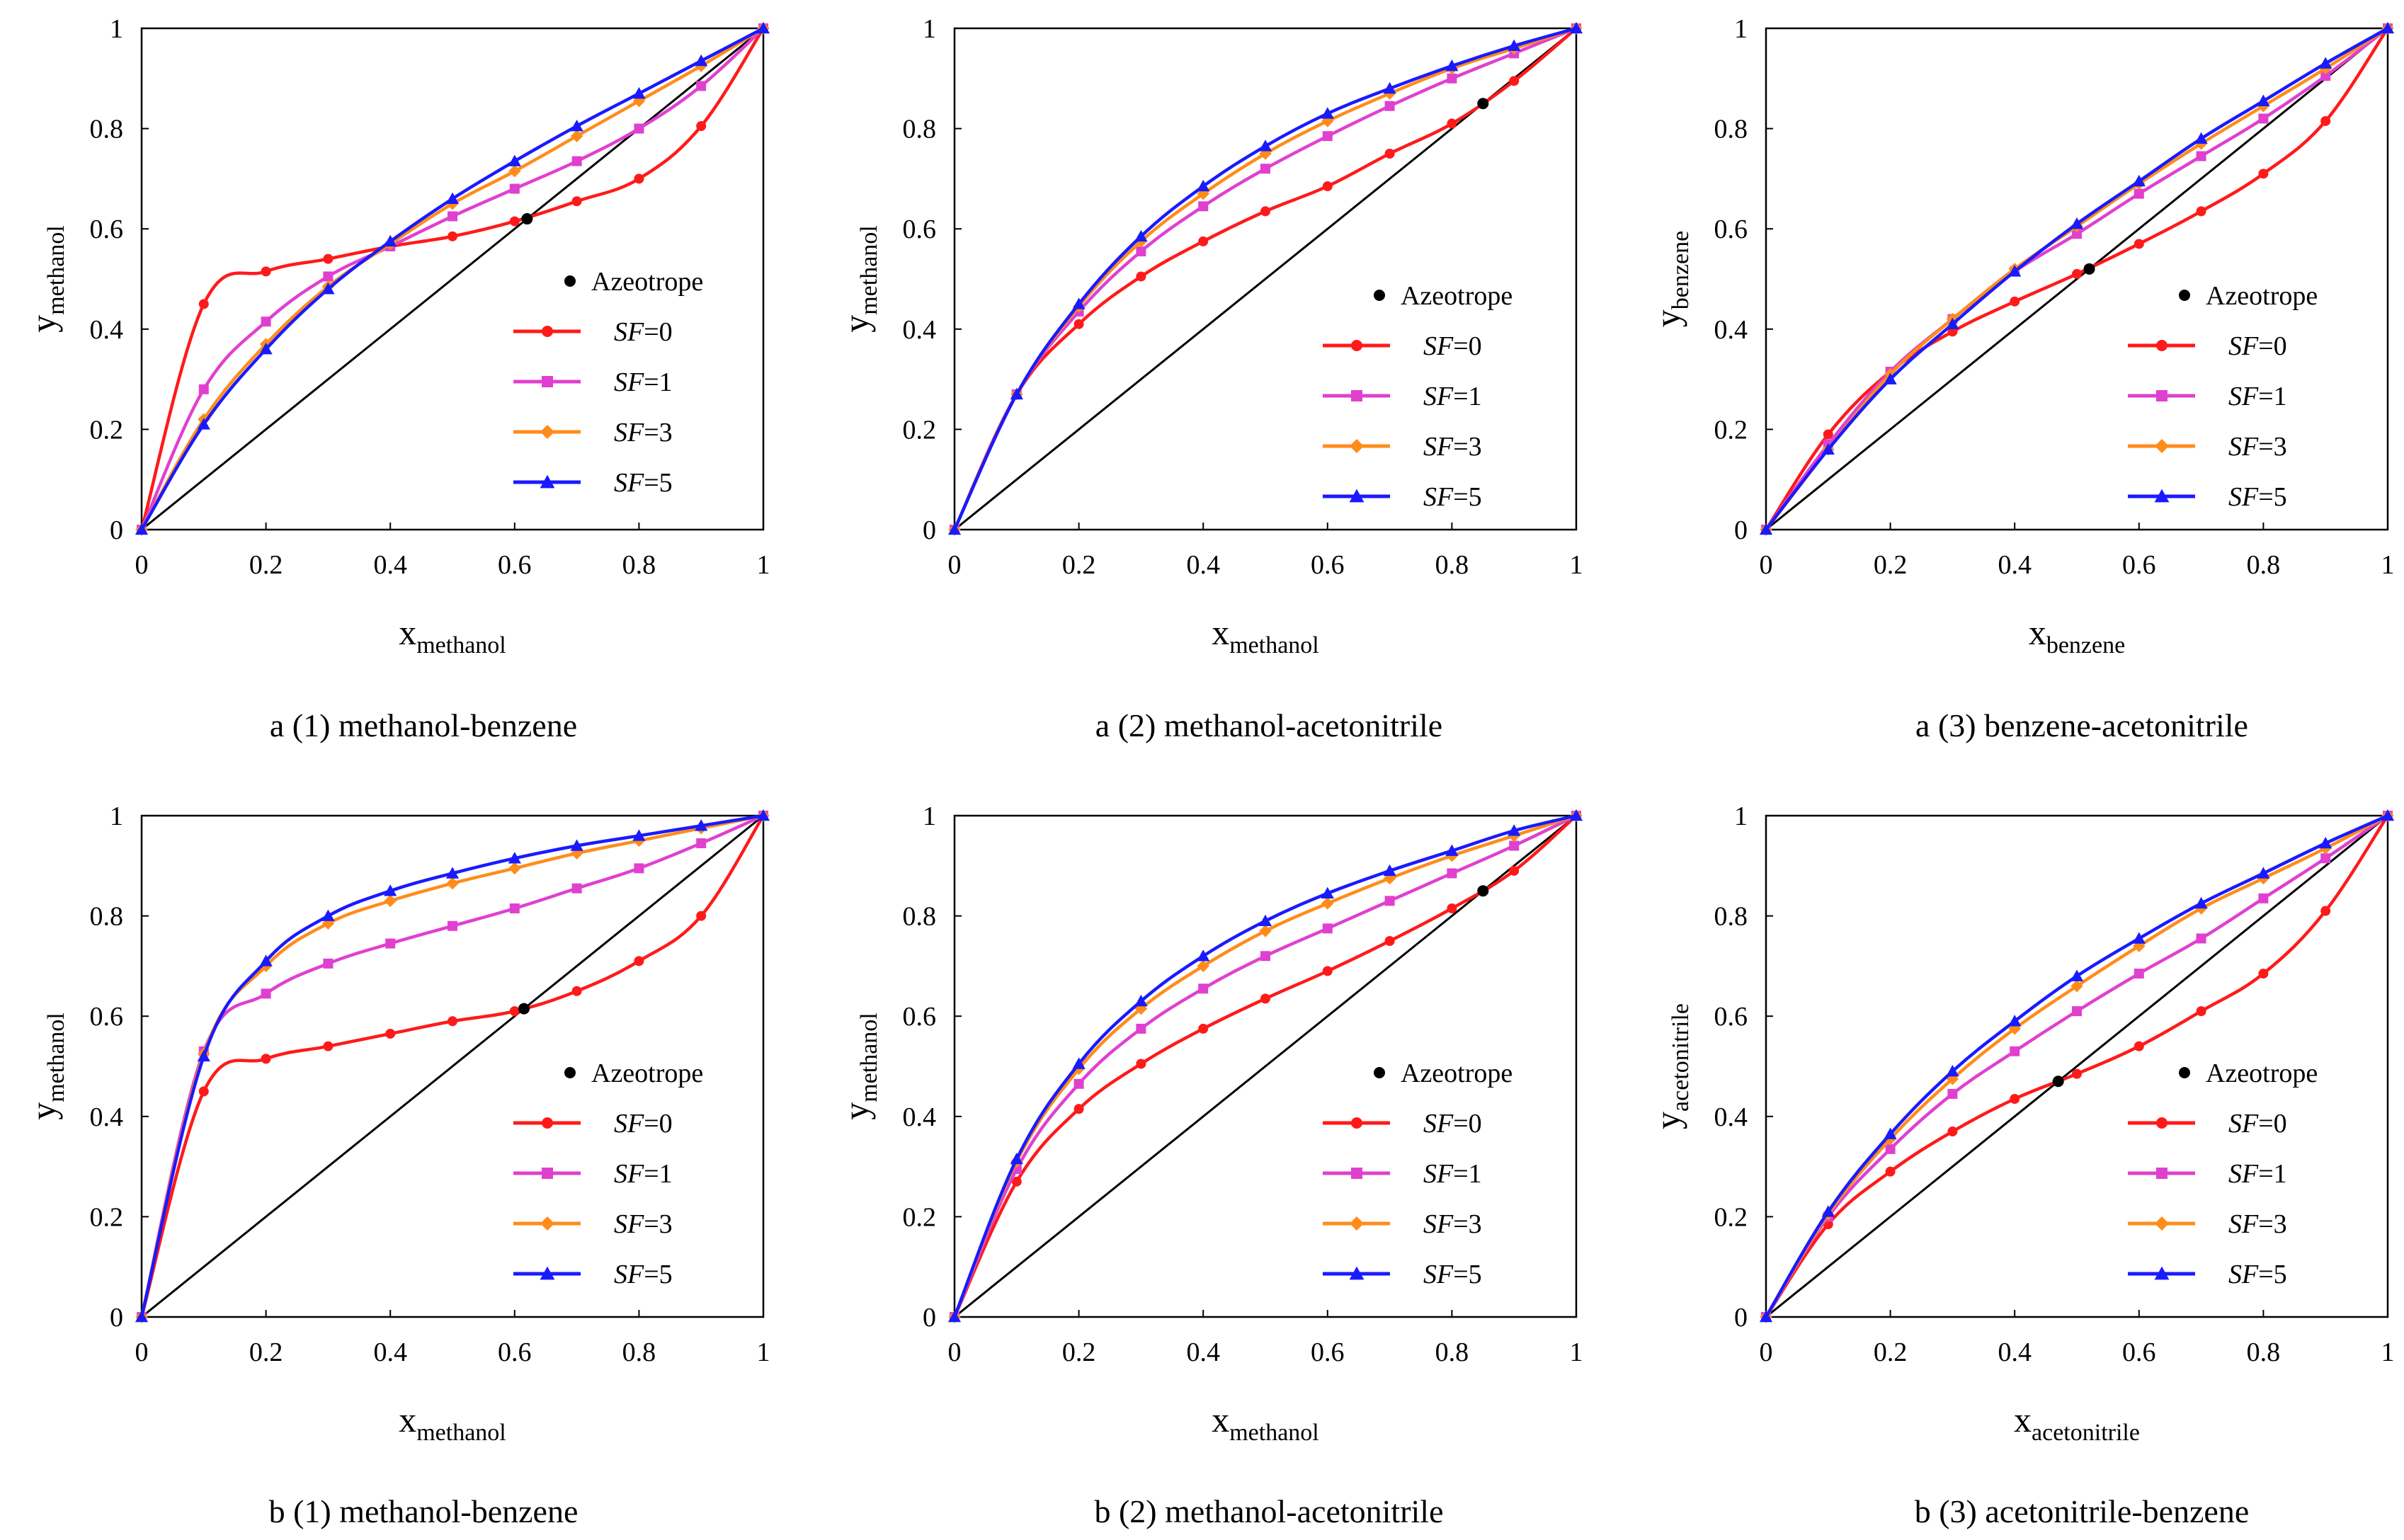 This screenshot has width=2404, height=1540. I want to click on legend-azeotrope-label: Azeotrope, so click(2262, 296).